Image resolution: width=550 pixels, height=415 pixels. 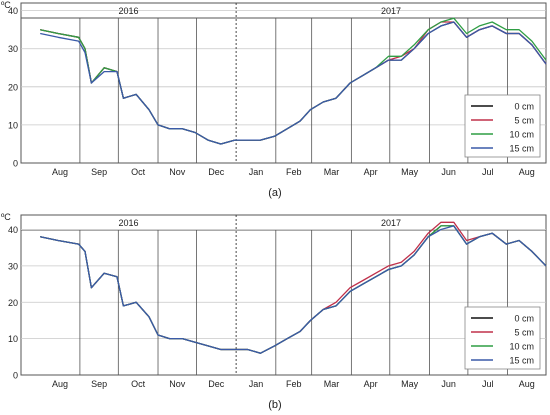 What do you see at coordinates (274, 405) in the screenshot?
I see `panel-label-b: (b)` at bounding box center [274, 405].